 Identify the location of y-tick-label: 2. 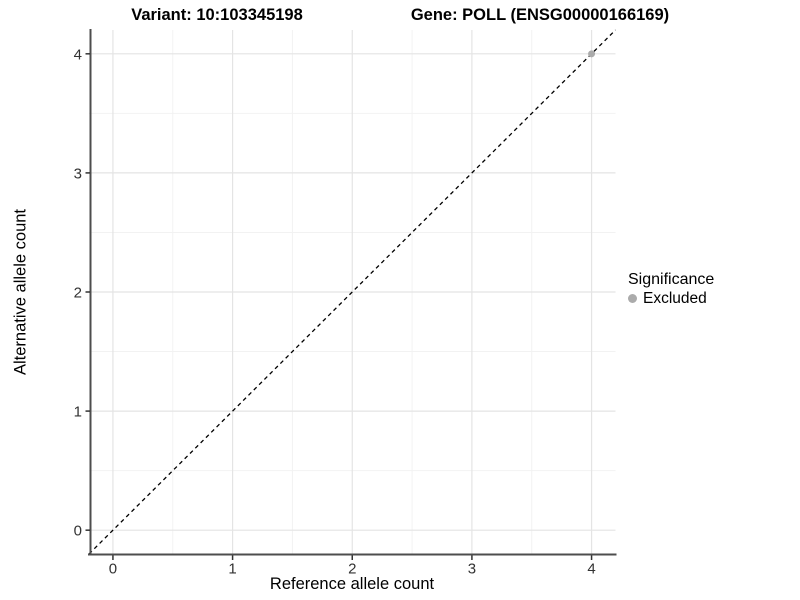
(78, 293).